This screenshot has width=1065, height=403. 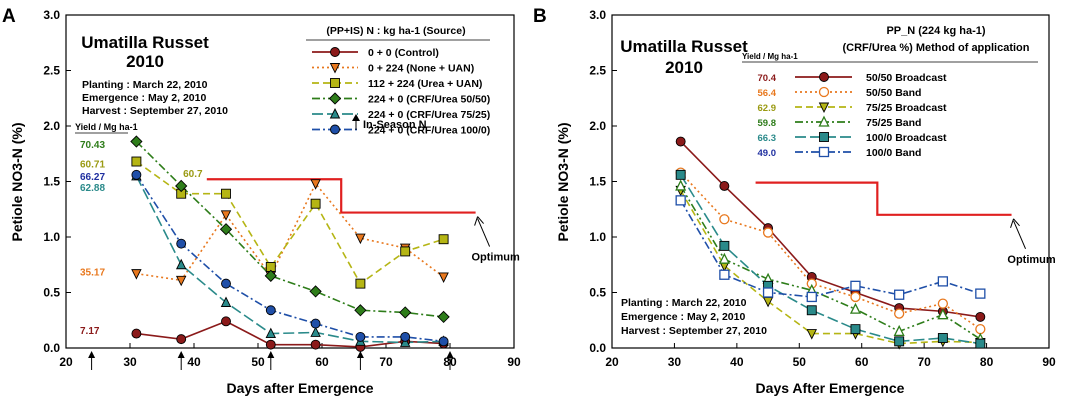 What do you see at coordinates (767, 153) in the screenshot?
I see `legend-yield-b: 49.0` at bounding box center [767, 153].